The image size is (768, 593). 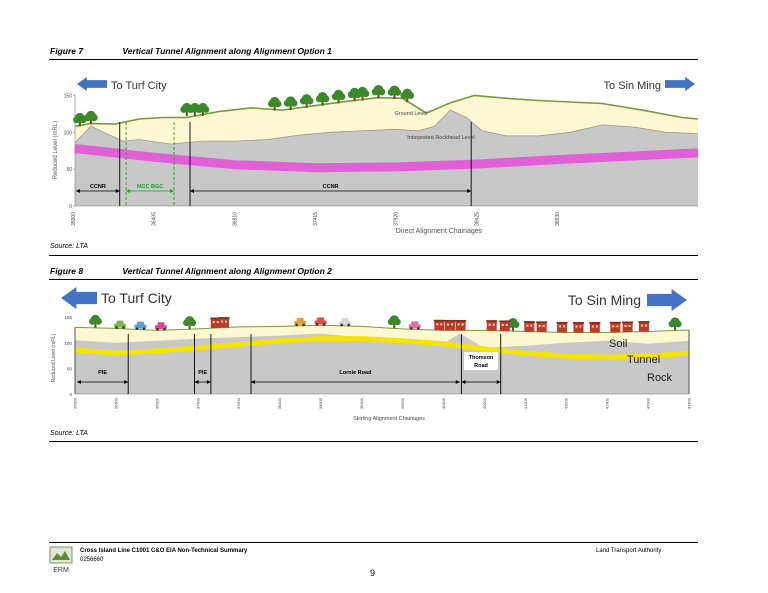 I want to click on x-tick-label: 41400, so click(x=525, y=403).